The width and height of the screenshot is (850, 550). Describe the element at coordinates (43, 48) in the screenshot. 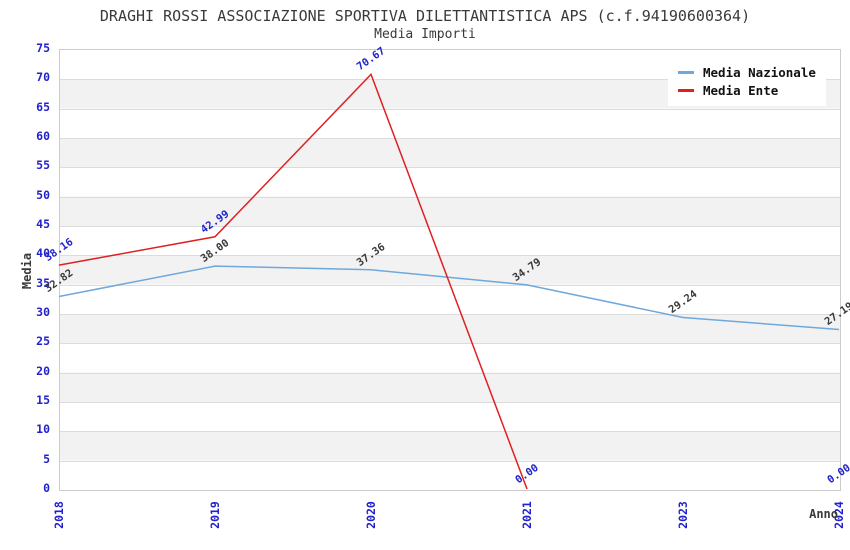

I see `y-tick-75: 75` at that location.